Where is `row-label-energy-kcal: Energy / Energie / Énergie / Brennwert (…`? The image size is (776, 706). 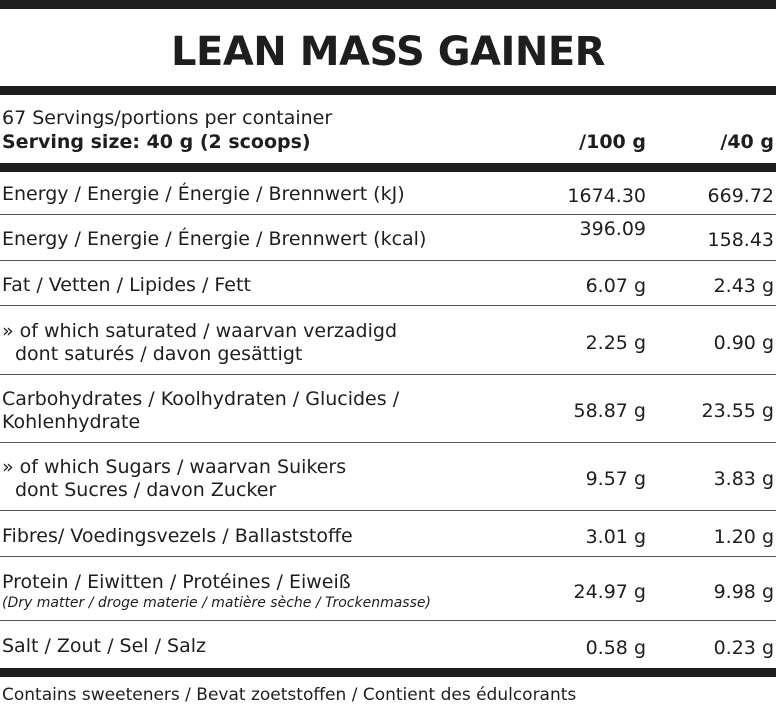
row-label-energy-kcal: Energy / Energie / Énergie / Brennwert (… is located at coordinates (214, 239).